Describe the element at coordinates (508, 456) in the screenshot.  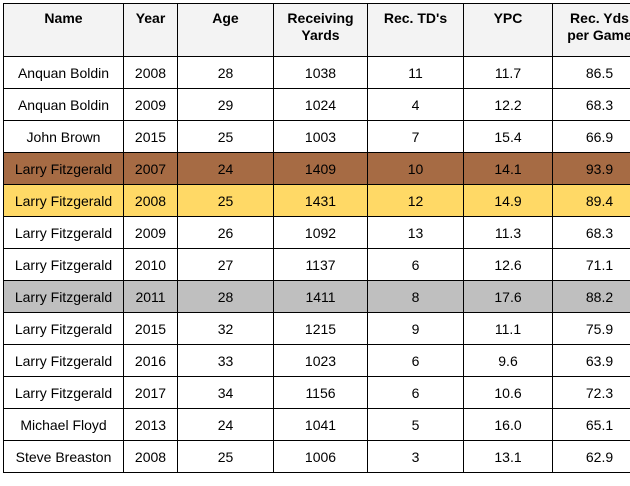
I see `cell-ypc: 13.1` at that location.